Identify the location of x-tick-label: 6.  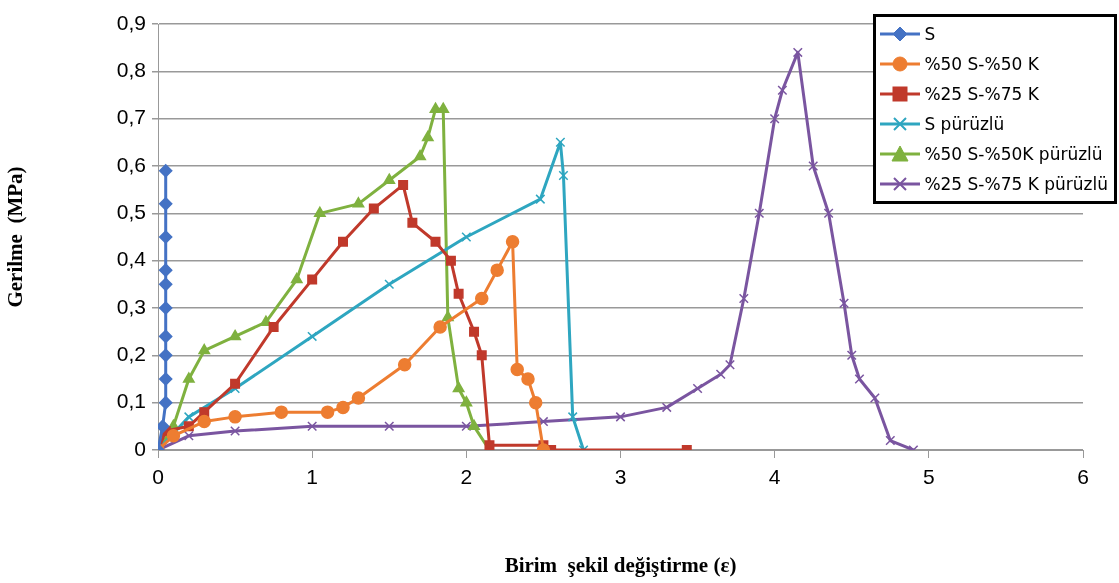
(1083, 477).